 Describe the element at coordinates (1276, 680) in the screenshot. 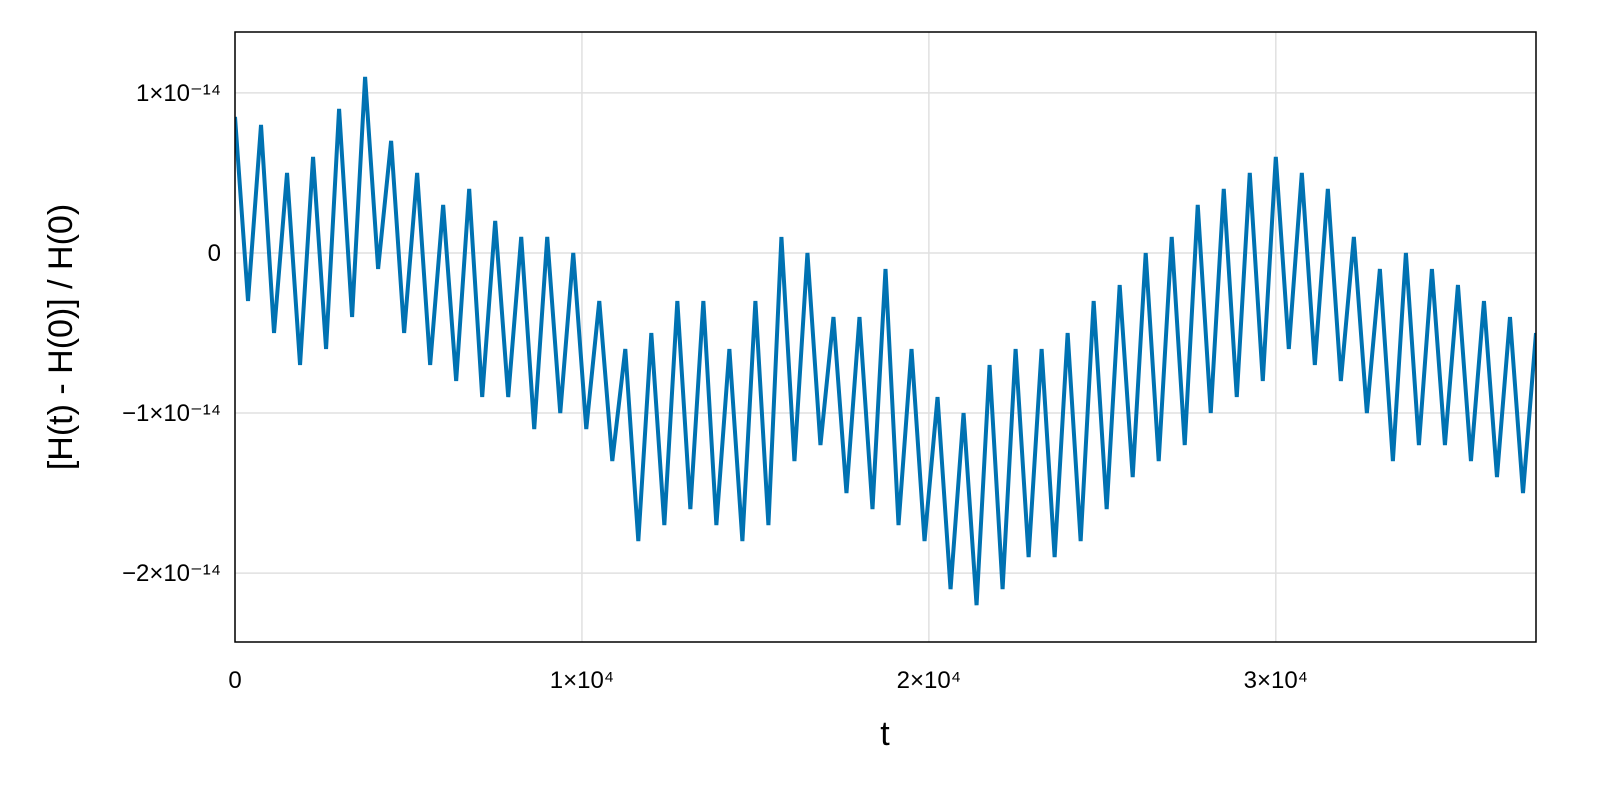

I see `x-tick-label: 3×10⁴` at that location.